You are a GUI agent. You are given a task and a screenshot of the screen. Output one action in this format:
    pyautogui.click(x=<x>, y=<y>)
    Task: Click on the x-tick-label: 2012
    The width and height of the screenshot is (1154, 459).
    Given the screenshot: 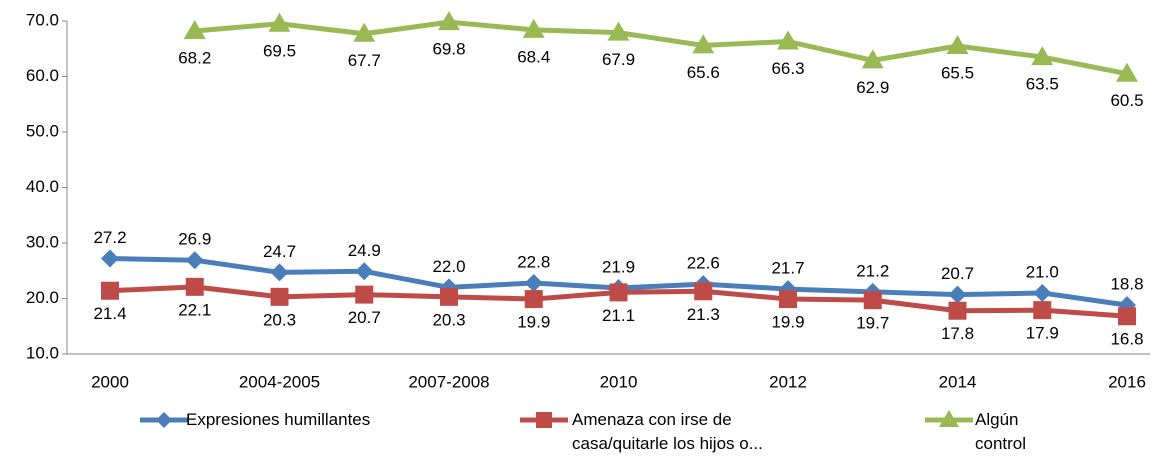 What is the action you would take?
    pyautogui.click(x=788, y=381)
    